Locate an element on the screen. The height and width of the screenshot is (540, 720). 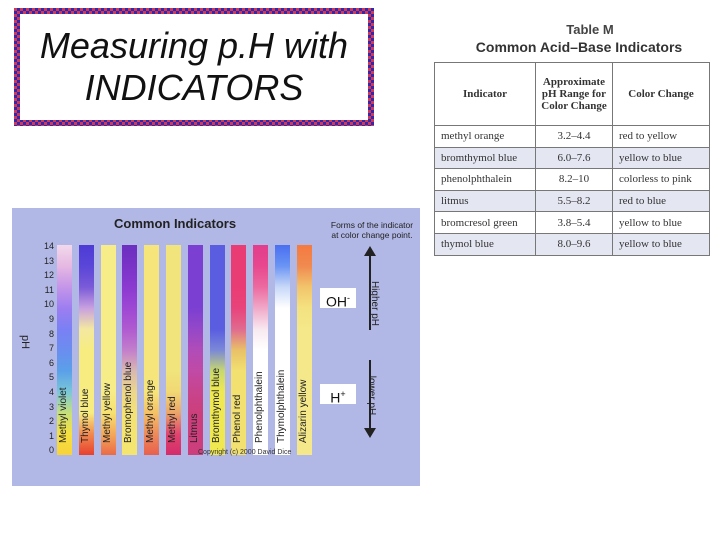
table-row: thymol blue 8.0–9.6 yellow to blue is located at coordinates (572, 244).